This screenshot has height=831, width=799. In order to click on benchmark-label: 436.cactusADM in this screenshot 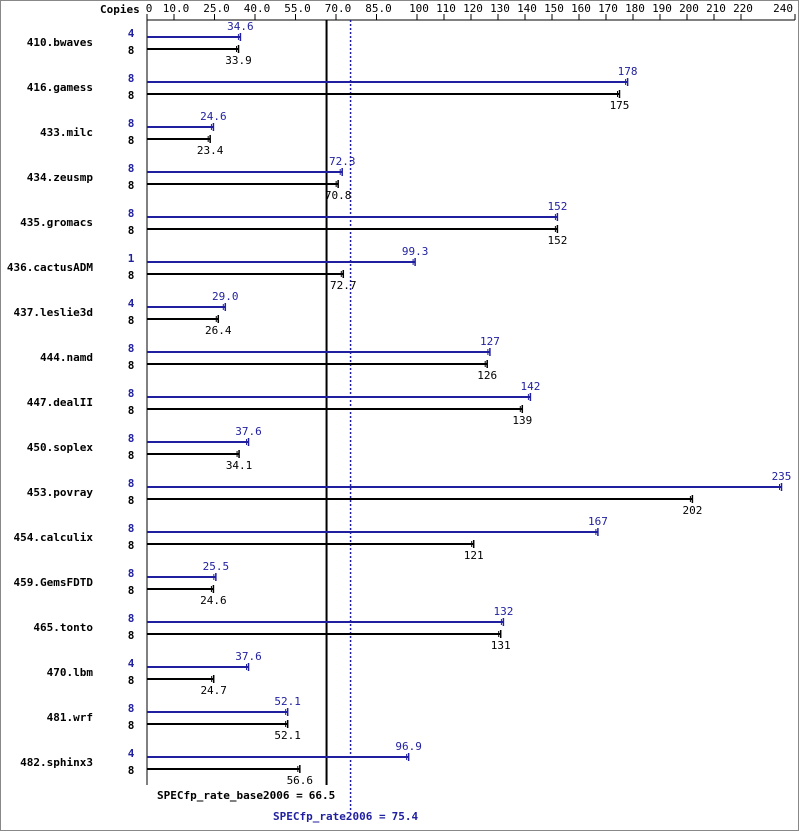, I will do `click(50, 267)`.